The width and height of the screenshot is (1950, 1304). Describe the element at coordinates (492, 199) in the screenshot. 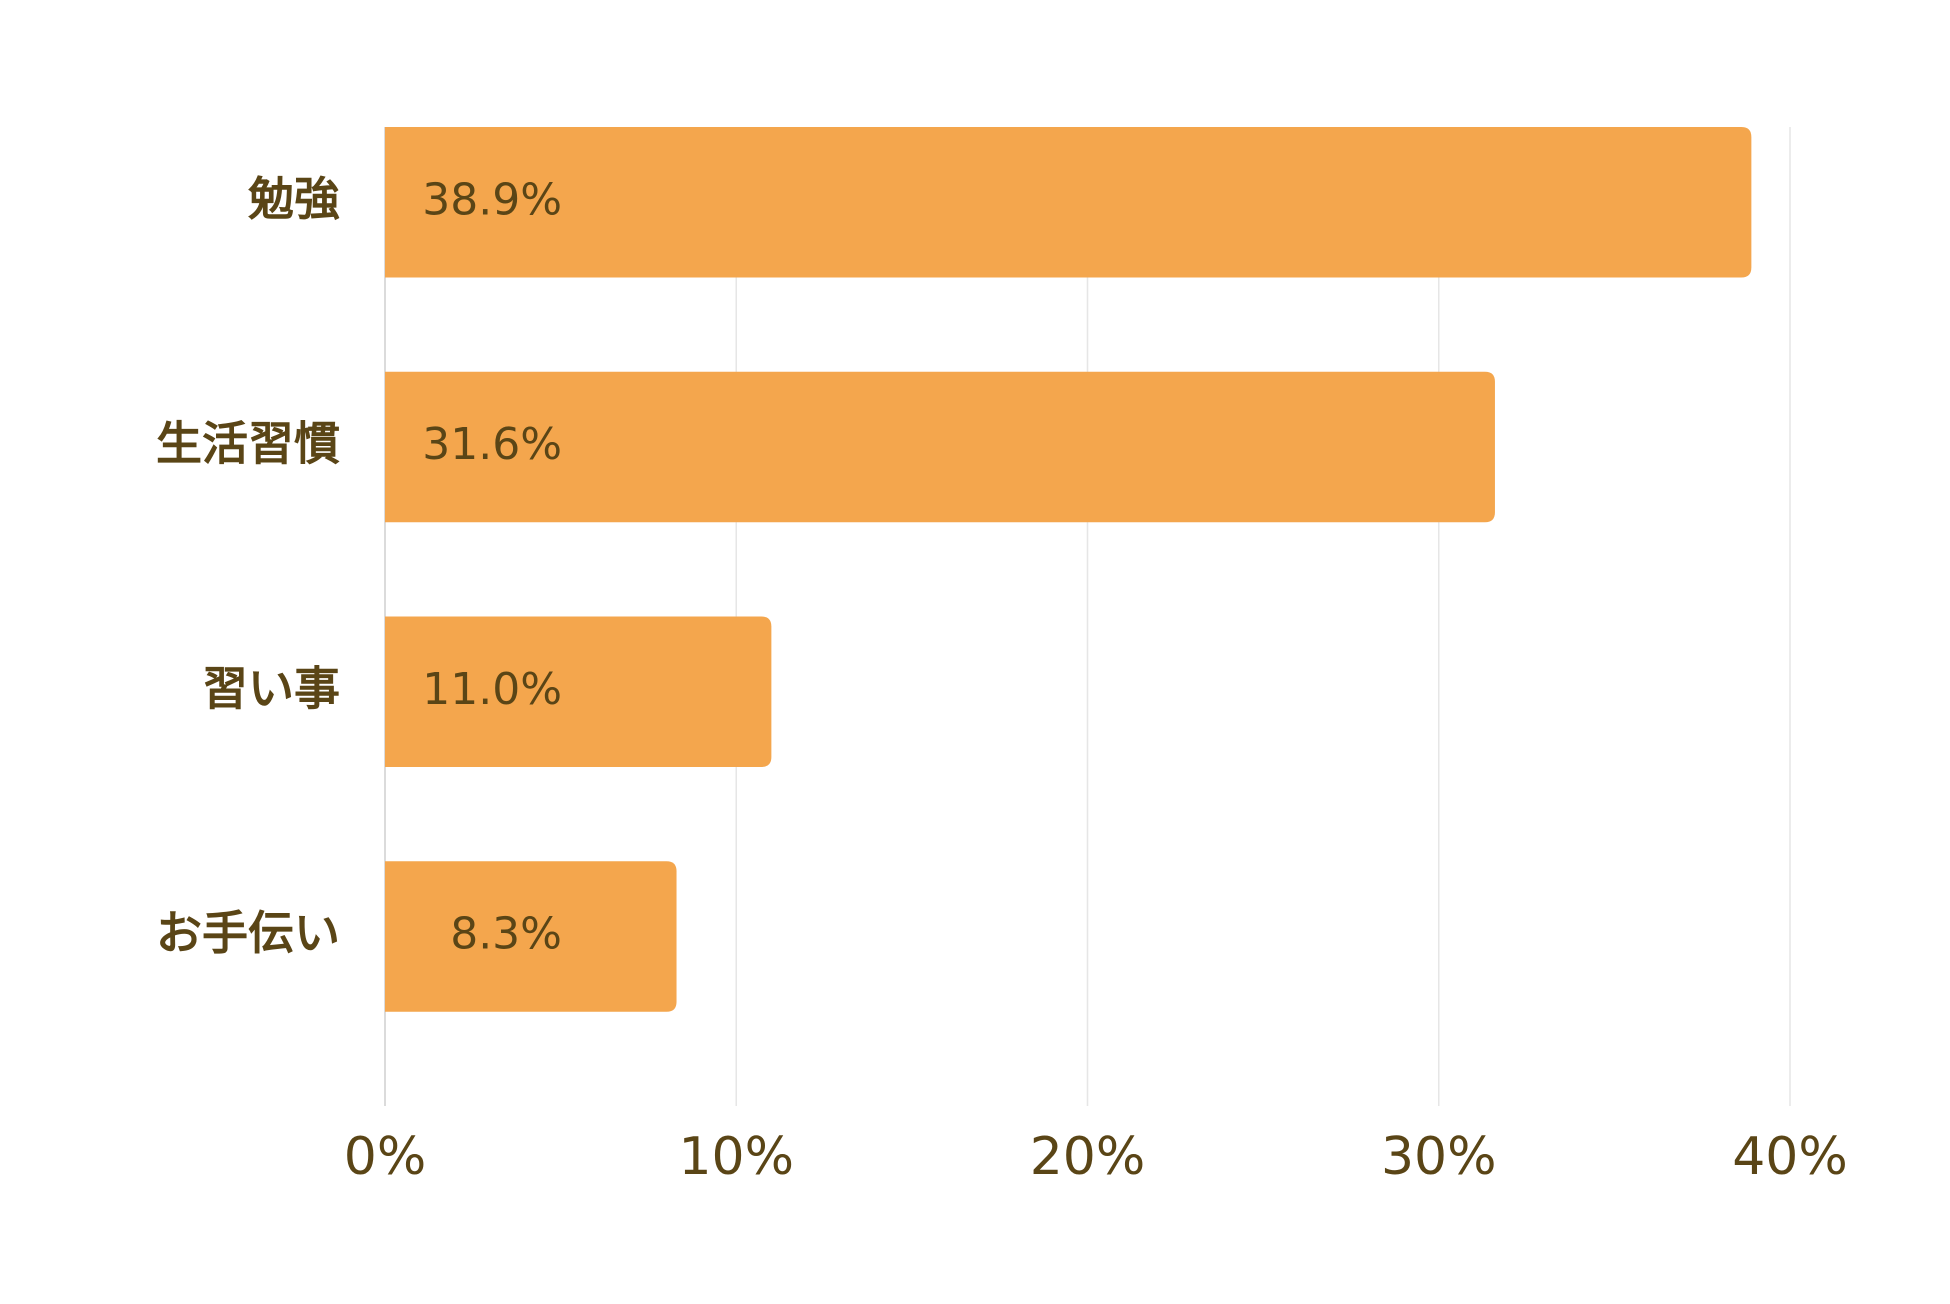

I see `value-label: 38.9%` at that location.